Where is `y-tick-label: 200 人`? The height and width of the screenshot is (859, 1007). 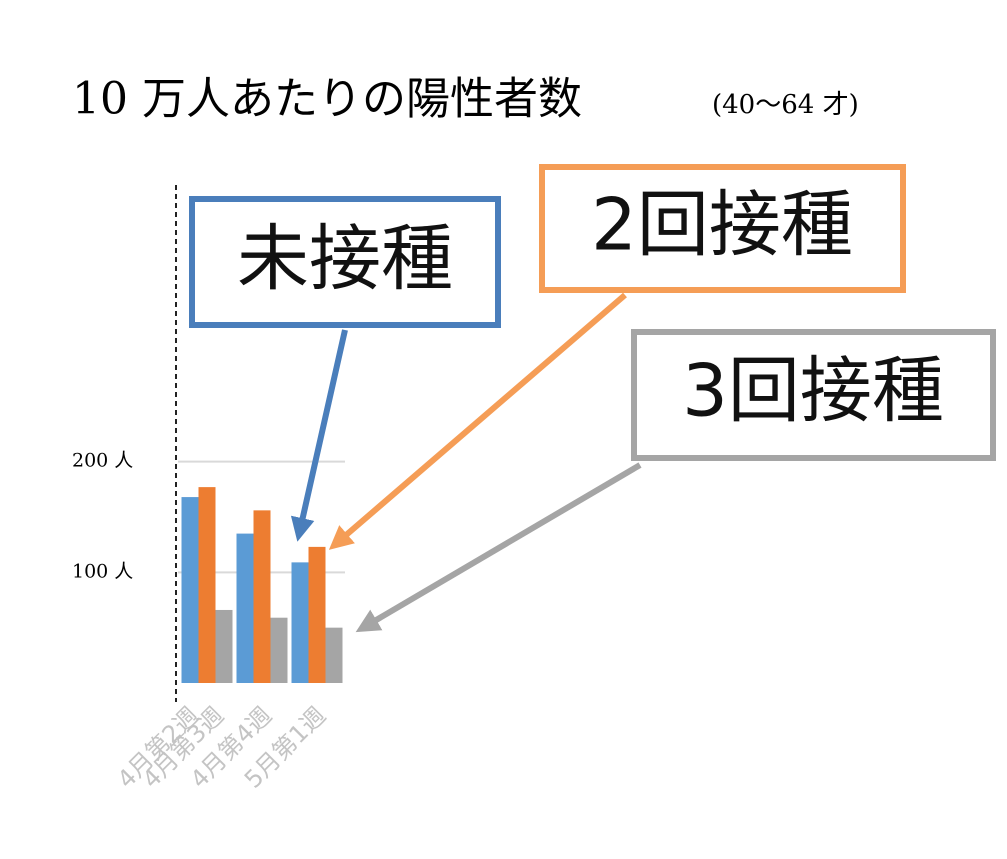
y-tick-label: 200 人 is located at coordinates (102, 461).